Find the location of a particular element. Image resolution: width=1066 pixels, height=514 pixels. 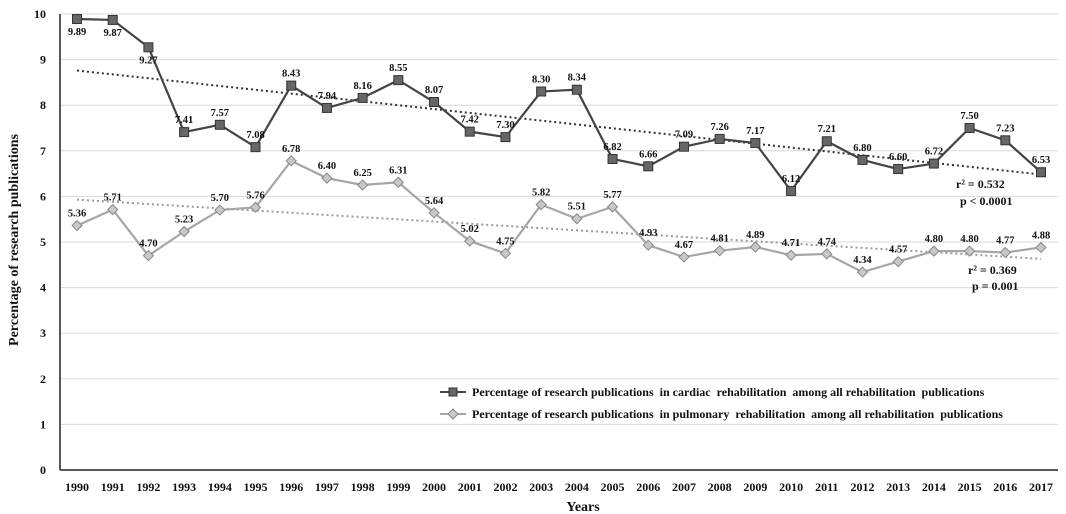

x-tick-label: 2009 is located at coordinates (755, 487).